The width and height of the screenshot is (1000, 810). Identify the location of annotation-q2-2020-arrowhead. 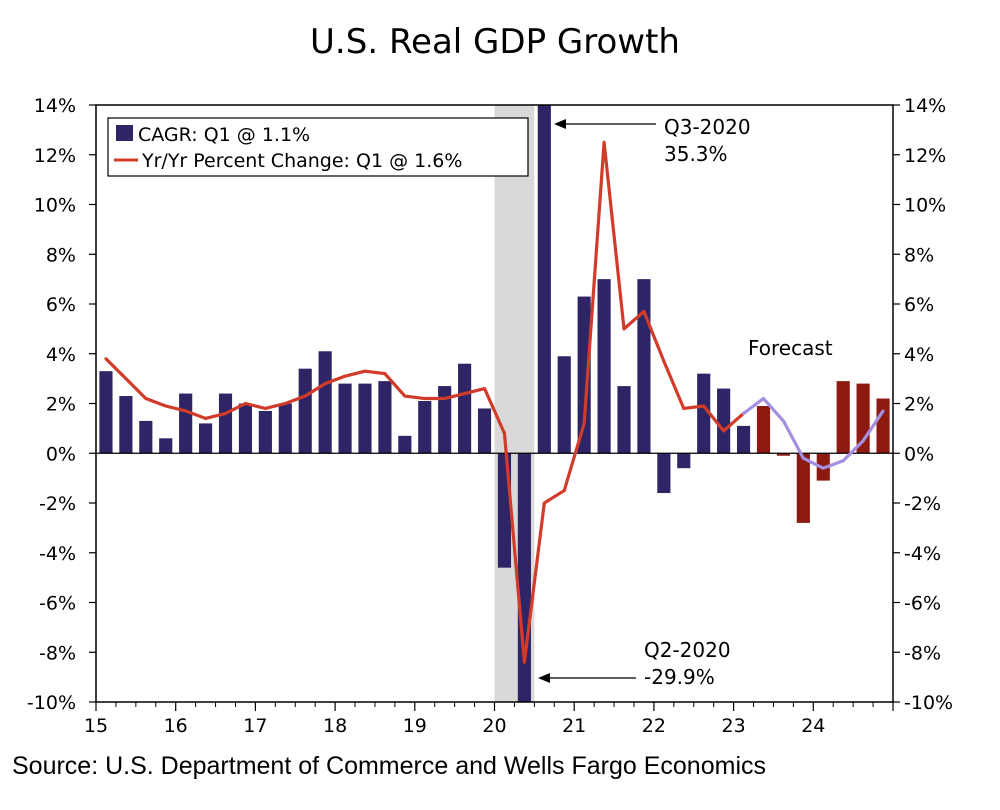
(544, 678).